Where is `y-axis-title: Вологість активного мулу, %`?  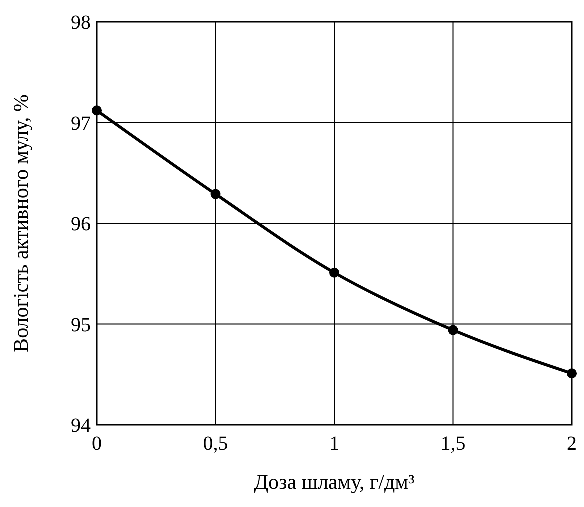 y-axis-title: Вологість активного мулу, % is located at coordinates (21, 223).